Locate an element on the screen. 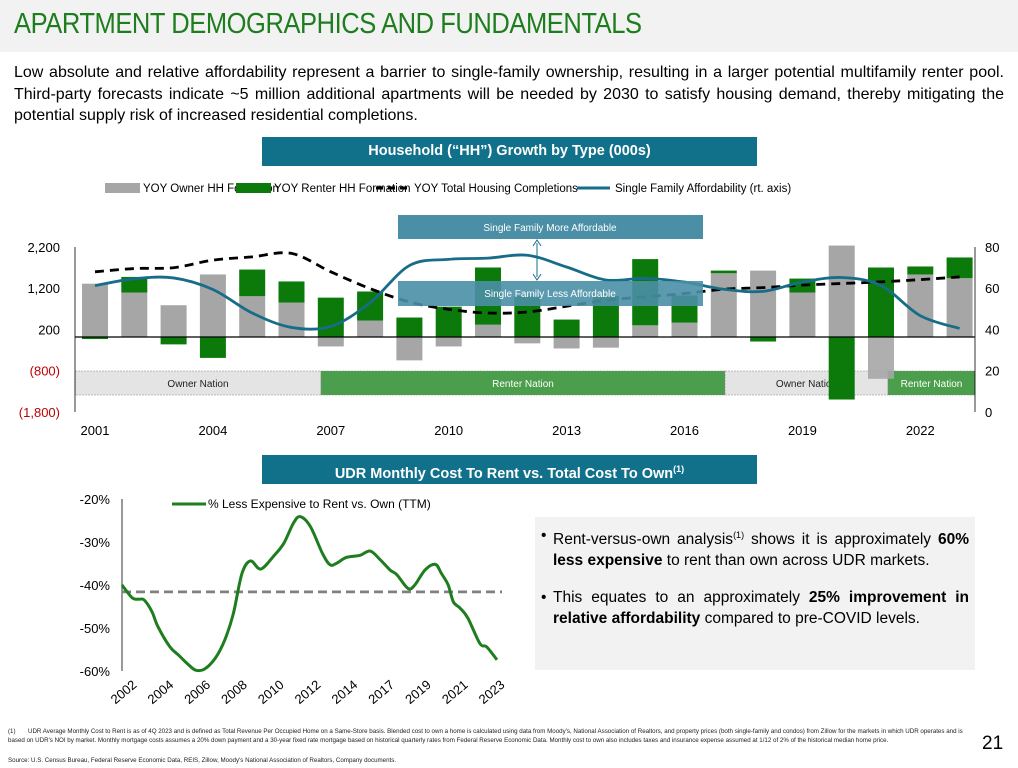  annotation-more-affordable-box is located at coordinates (550, 227).